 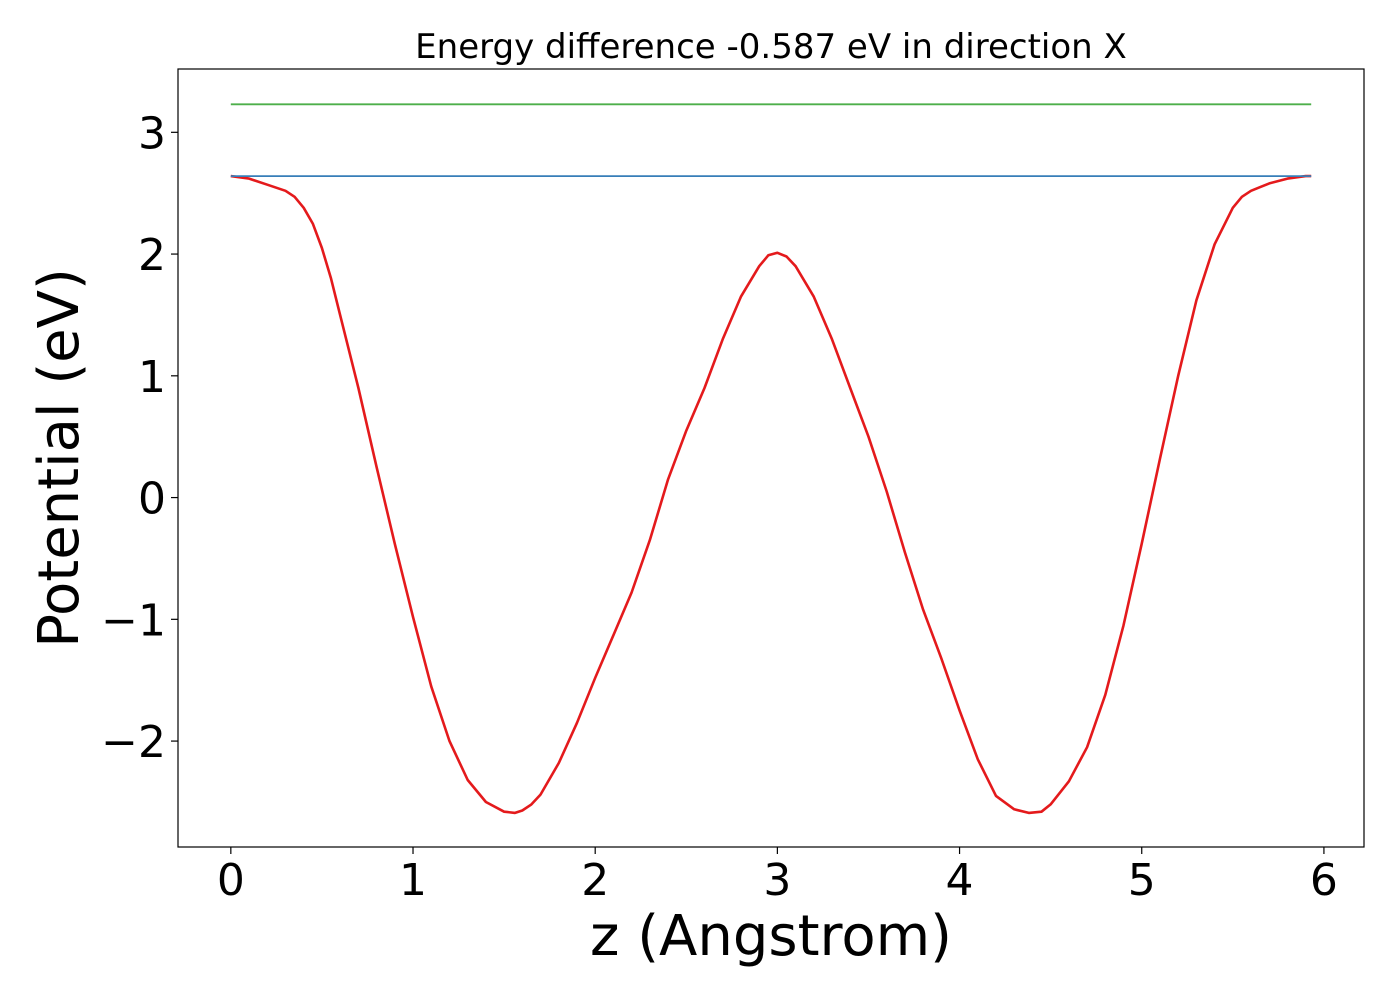 What do you see at coordinates (413, 880) in the screenshot?
I see `x-tick-label: 1` at bounding box center [413, 880].